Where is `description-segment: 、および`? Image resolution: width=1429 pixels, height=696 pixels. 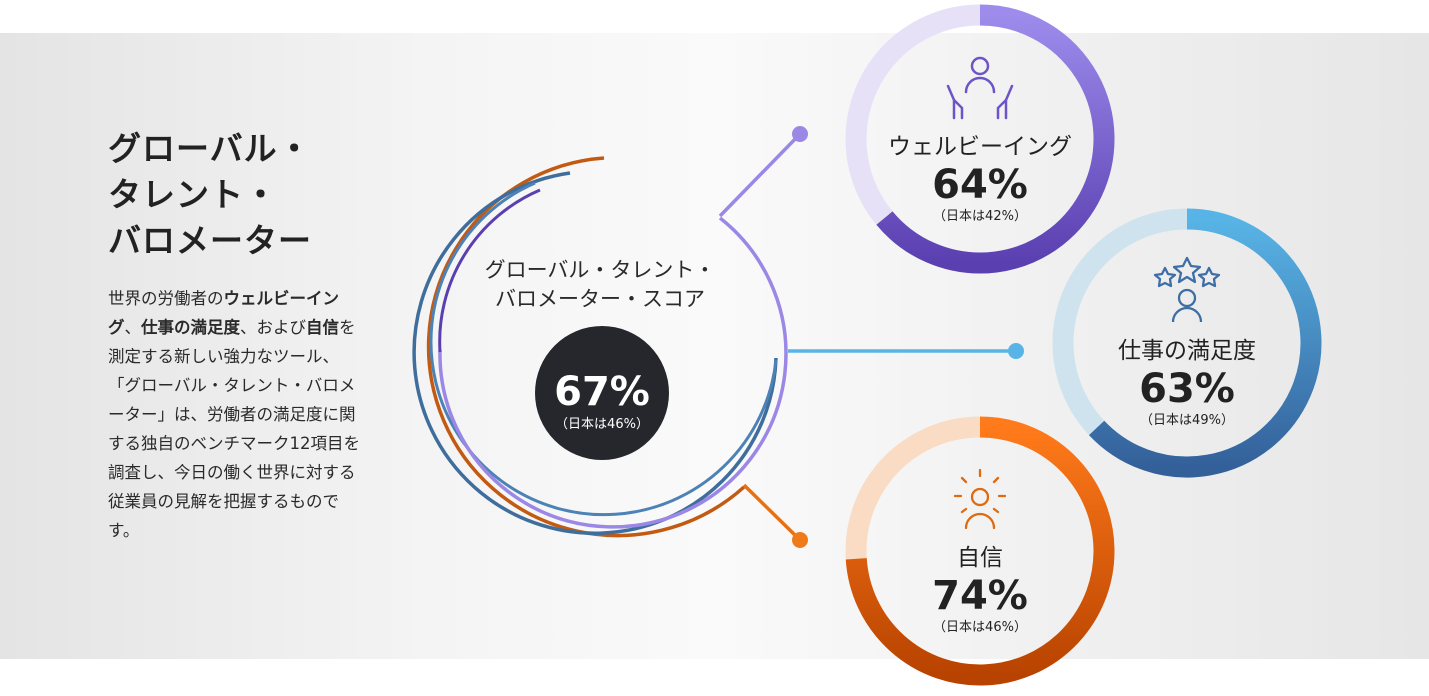
description-segment: 、および is located at coordinates (273, 327).